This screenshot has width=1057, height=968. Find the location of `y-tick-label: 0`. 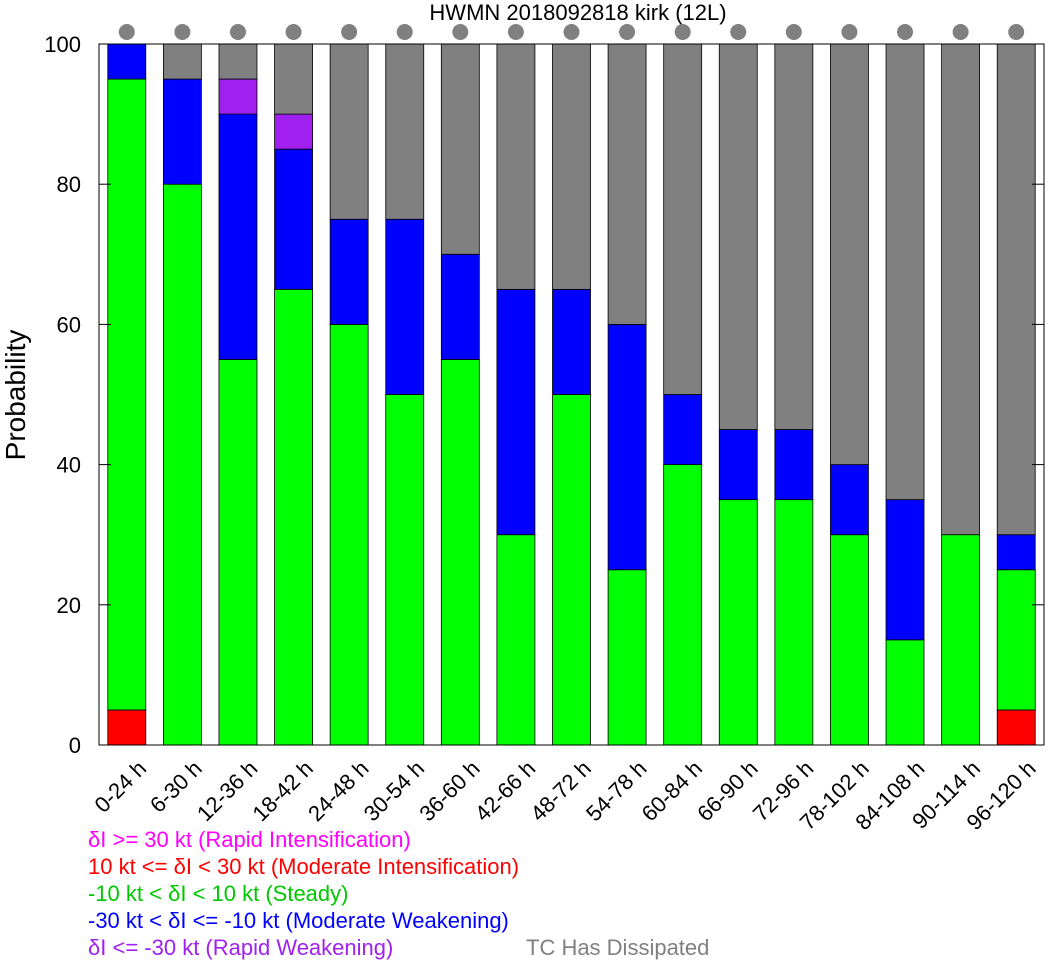

y-tick-label: 0 is located at coordinates (75, 745).